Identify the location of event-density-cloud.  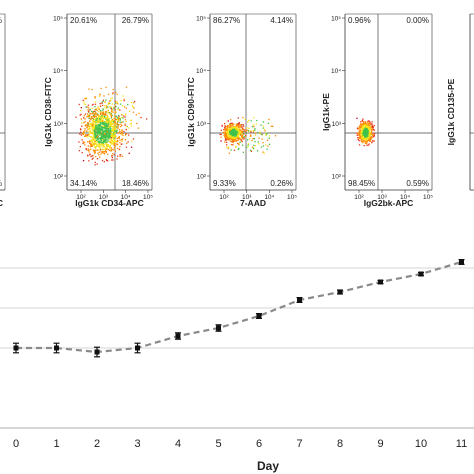
(111, 126).